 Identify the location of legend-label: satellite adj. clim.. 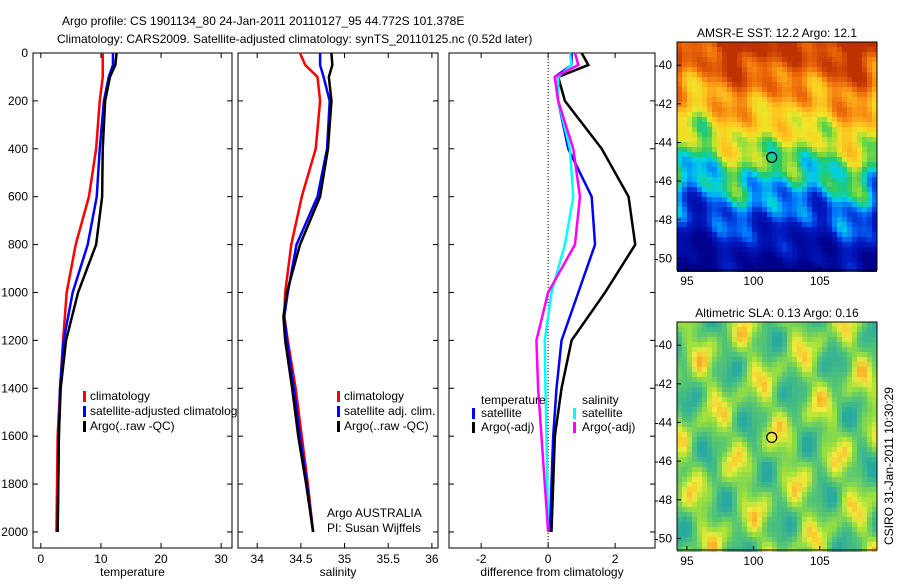
(389, 411).